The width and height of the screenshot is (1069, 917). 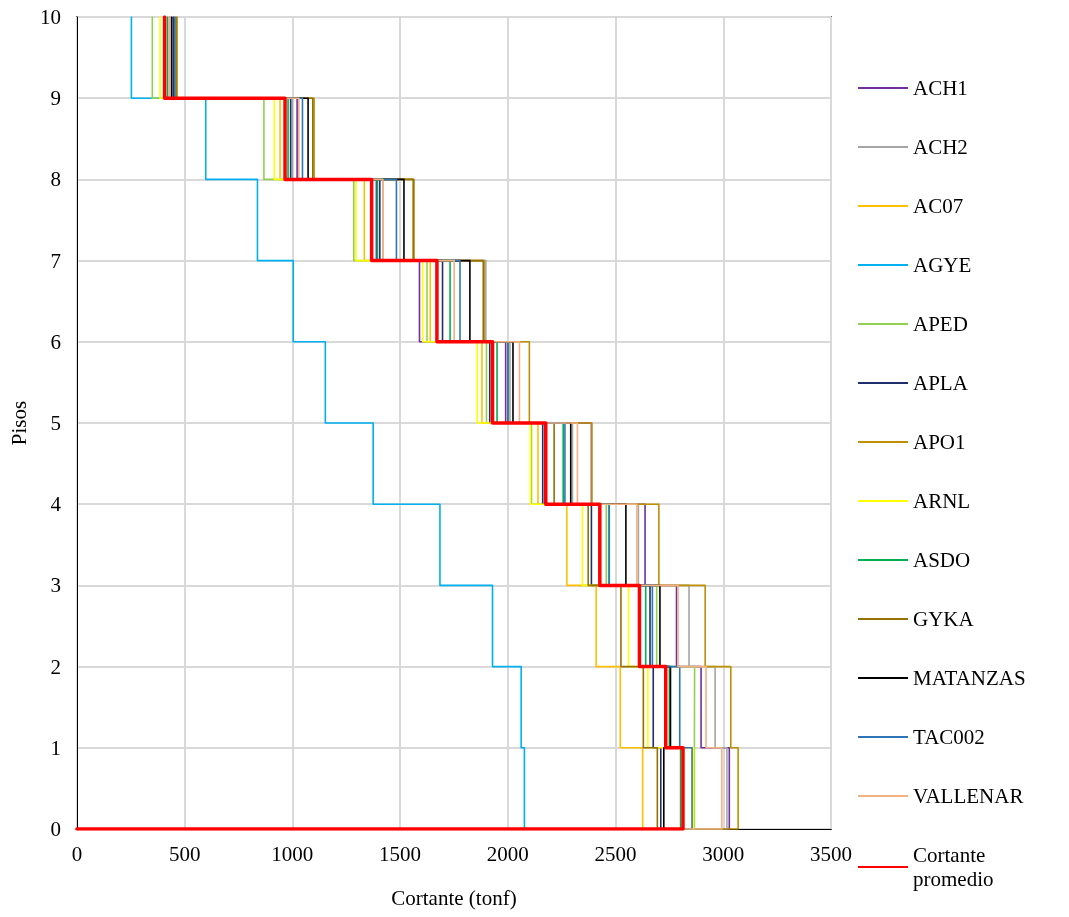 What do you see at coordinates (55, 260) in the screenshot?
I see `y-tick-label: 7` at bounding box center [55, 260].